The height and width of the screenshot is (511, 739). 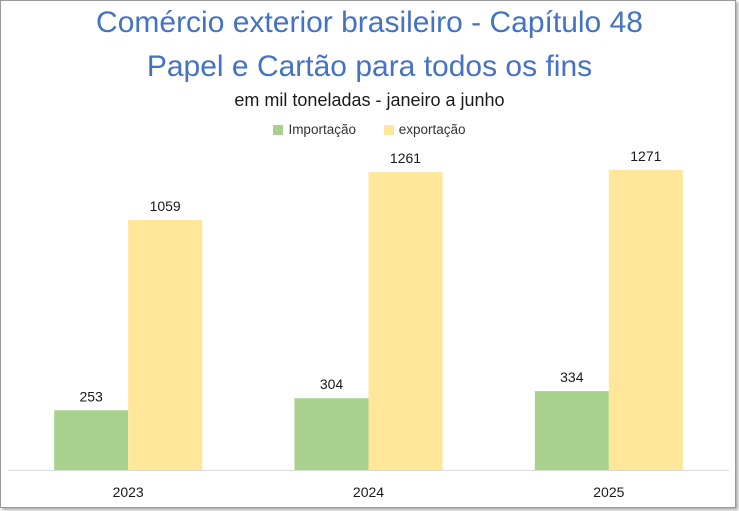 I want to click on legend: Importação exportação, so click(x=369, y=129).